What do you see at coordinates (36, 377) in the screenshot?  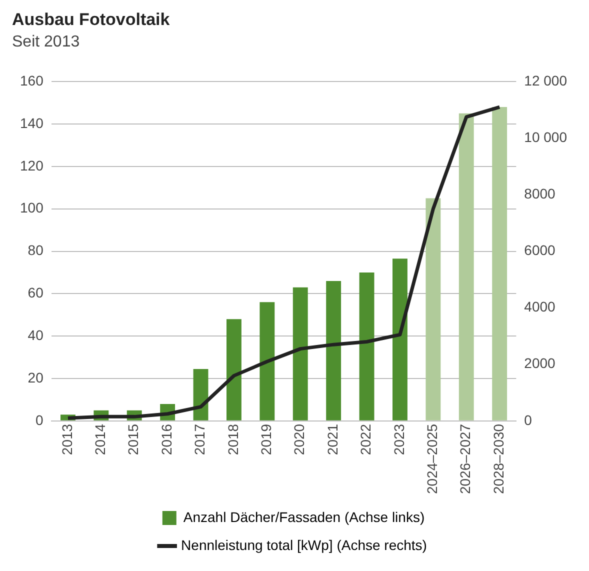 I see `y-tick-label: 20` at bounding box center [36, 377].